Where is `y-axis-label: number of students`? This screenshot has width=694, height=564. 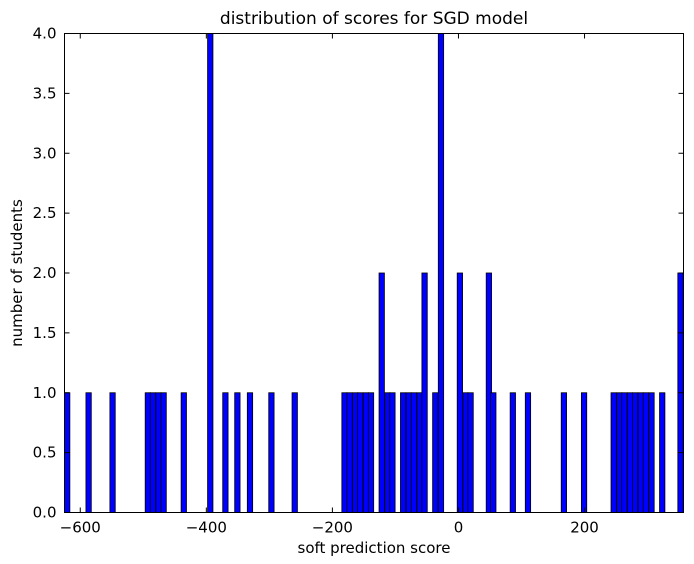 y-axis-label: number of students is located at coordinates (17, 273).